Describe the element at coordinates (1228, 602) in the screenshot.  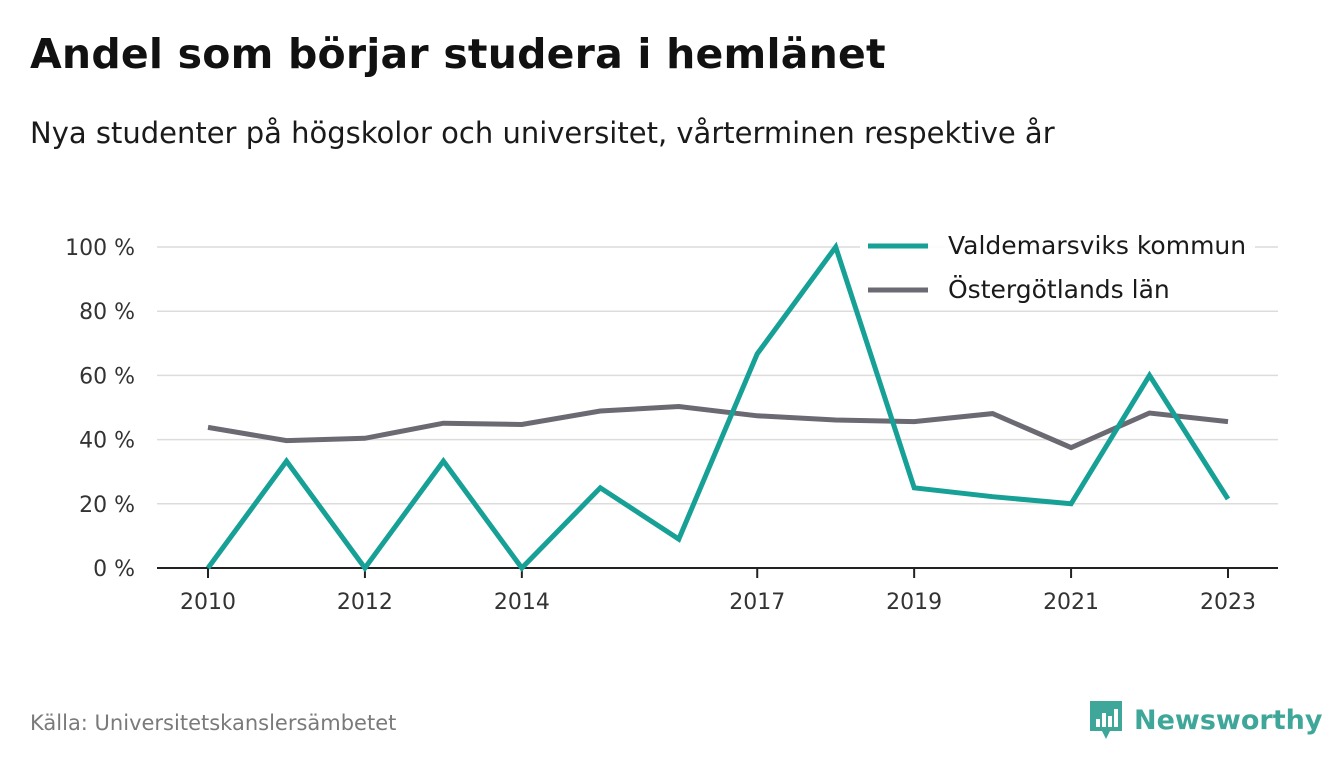
I see `x-tick-label: 2023` at that location.